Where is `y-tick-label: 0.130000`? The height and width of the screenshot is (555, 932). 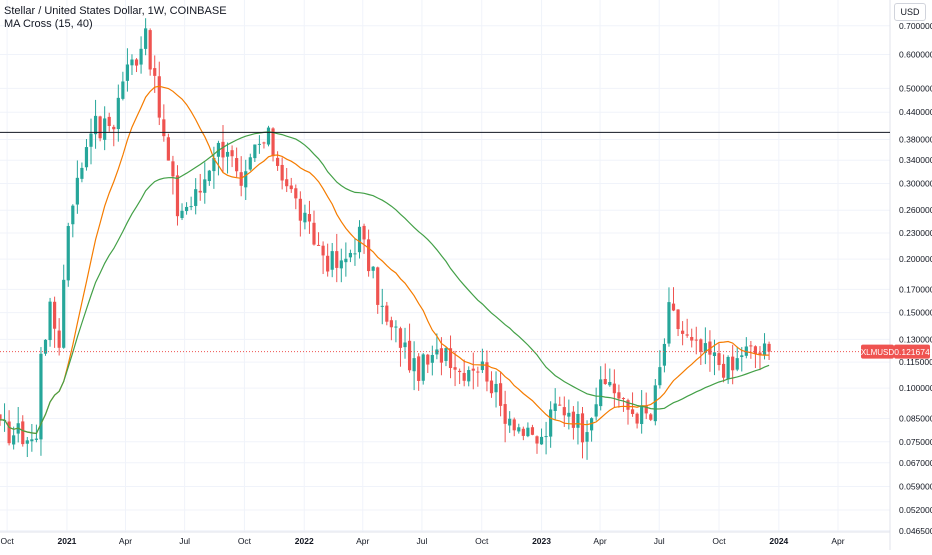
y-tick-label: 0.130000 is located at coordinates (915, 339).